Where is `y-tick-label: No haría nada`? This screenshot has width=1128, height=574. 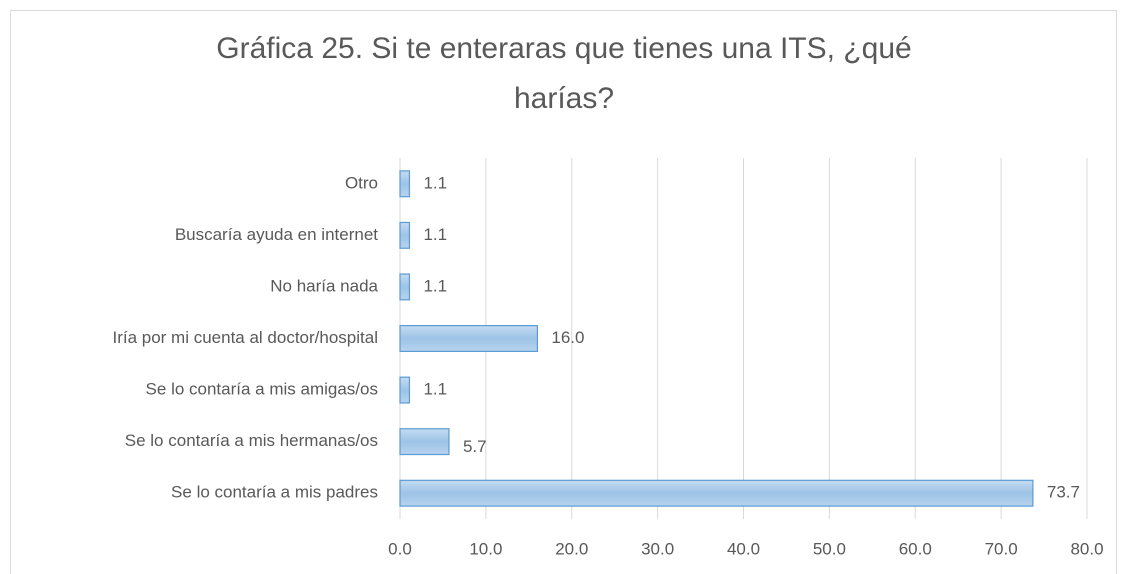 y-tick-label: No haría nada is located at coordinates (324, 285).